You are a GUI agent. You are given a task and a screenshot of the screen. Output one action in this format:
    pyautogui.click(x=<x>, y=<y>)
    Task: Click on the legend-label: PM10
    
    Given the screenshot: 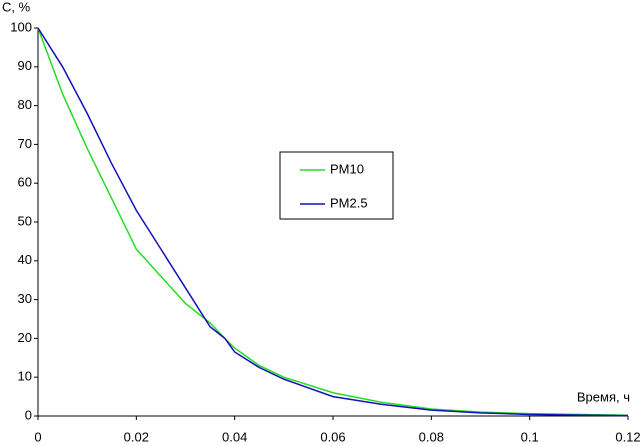 What is the action you would take?
    pyautogui.click(x=347, y=168)
    